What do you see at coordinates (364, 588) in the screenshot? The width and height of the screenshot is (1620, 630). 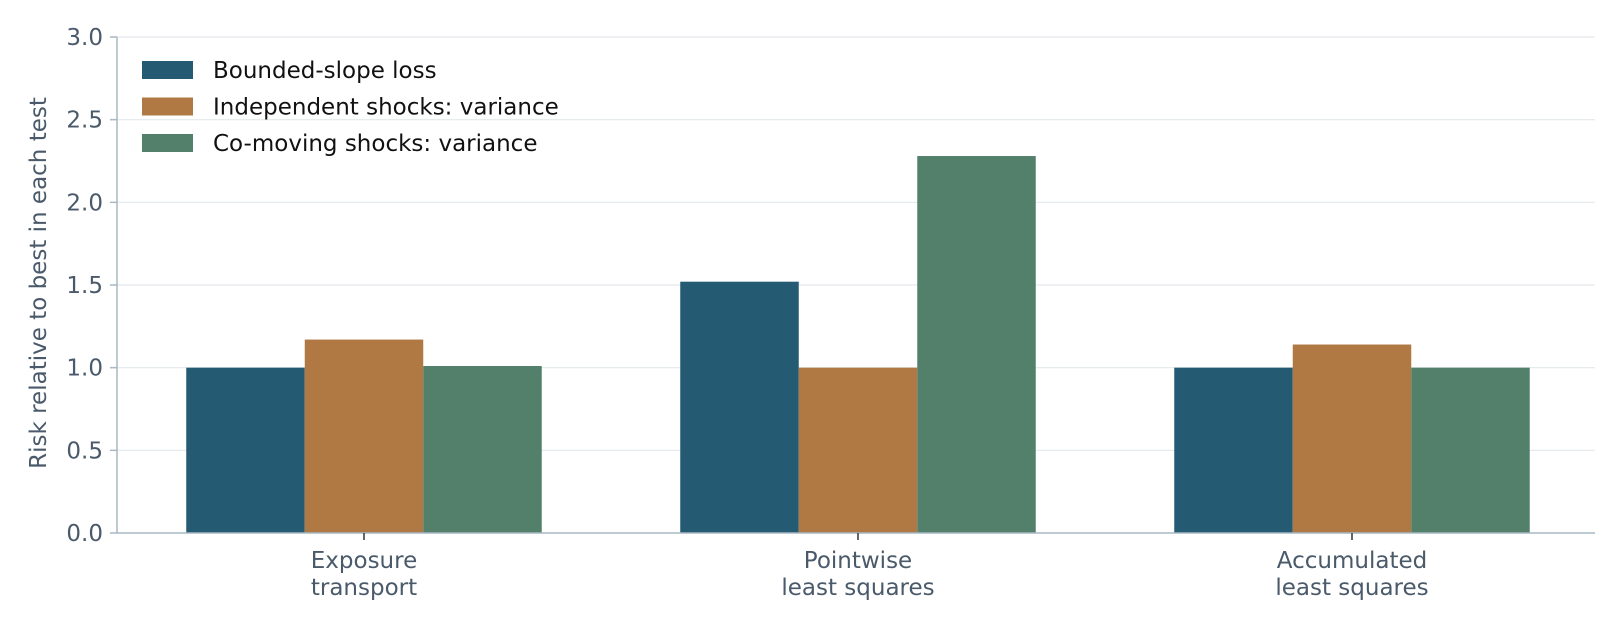 I see `x-tick-label: transport` at bounding box center [364, 588].